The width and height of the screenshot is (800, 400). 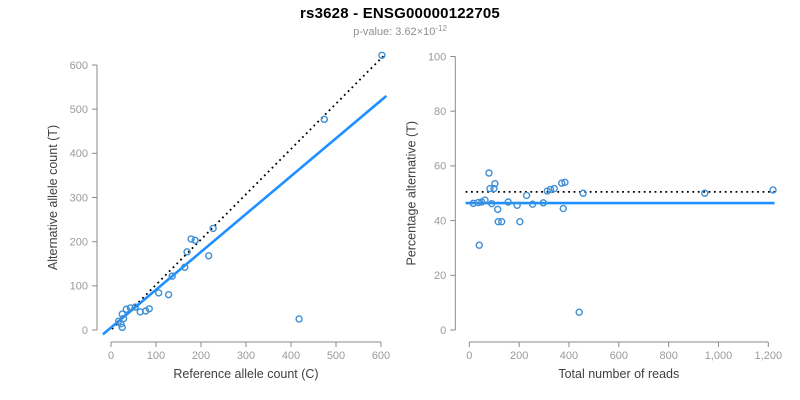 What do you see at coordinates (411, 193) in the screenshot?
I see `y-axis-title: Percentage alternative (T)` at bounding box center [411, 193].